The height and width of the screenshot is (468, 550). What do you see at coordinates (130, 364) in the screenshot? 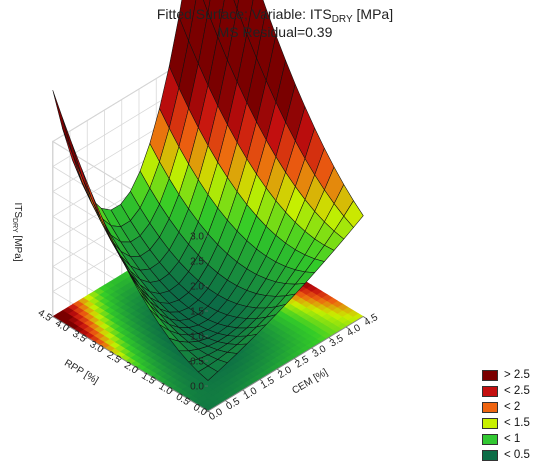
I see `rpp-axis-line` at bounding box center [130, 364].